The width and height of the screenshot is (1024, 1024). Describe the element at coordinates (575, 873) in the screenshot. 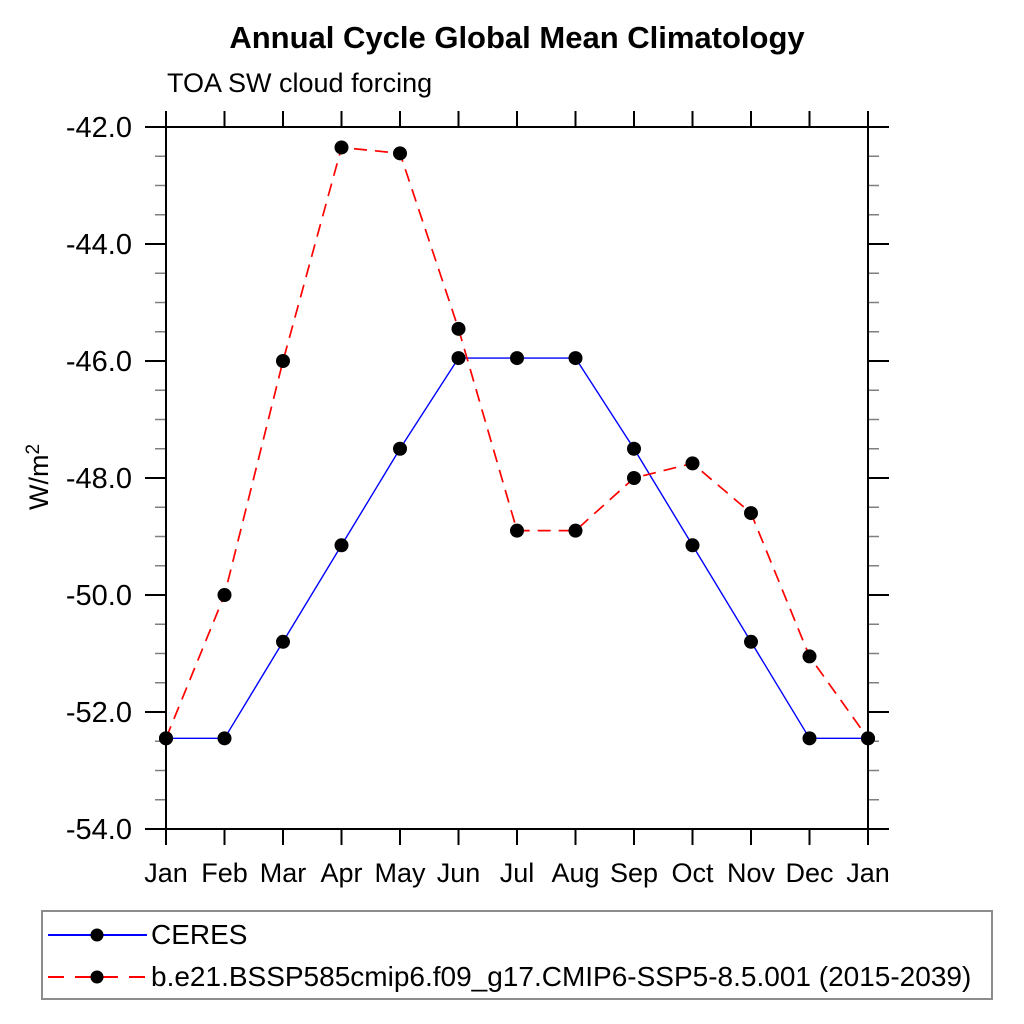

I see `x-tick-label: Aug` at that location.